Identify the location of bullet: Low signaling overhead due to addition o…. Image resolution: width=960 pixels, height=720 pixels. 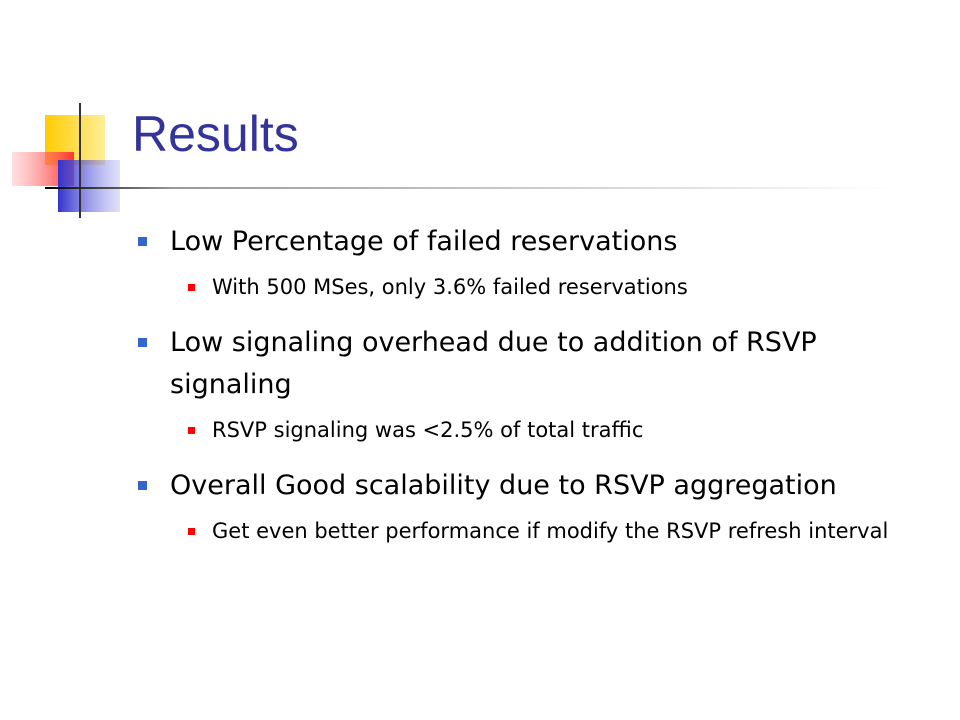
(504, 364).